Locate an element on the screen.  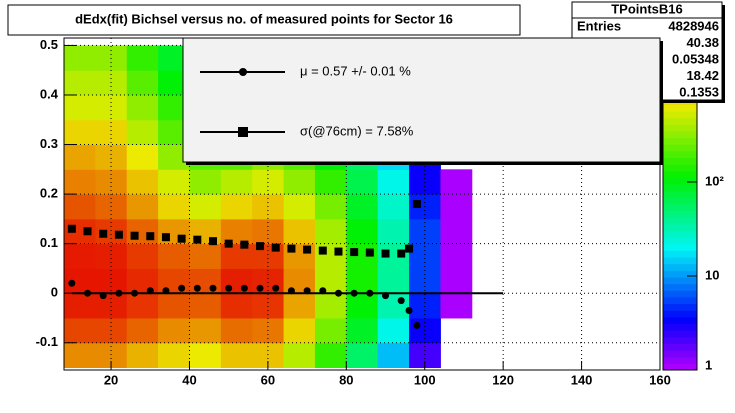
x-tick-label: 140 is located at coordinates (582, 379).